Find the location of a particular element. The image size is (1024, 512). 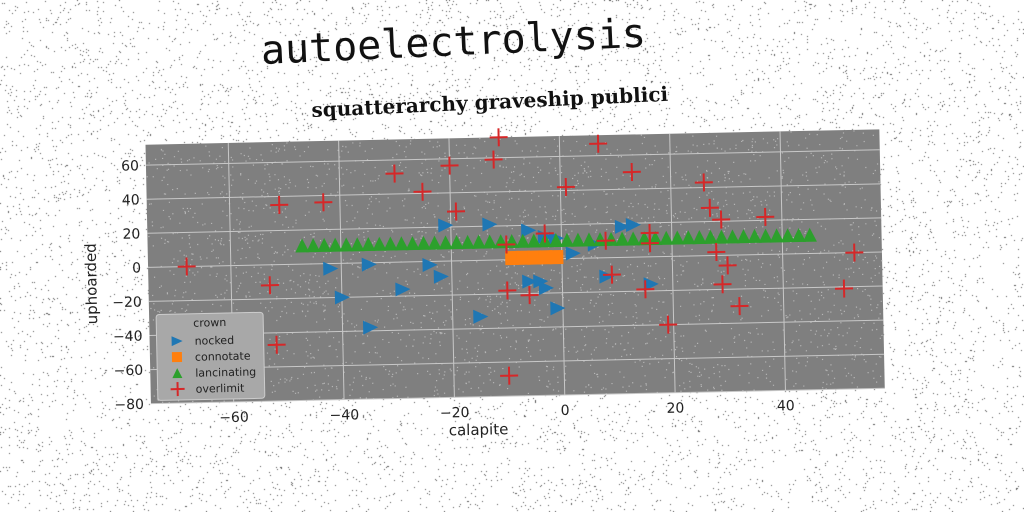

legend-label-lancinating: lancinating is located at coordinates (225, 372).